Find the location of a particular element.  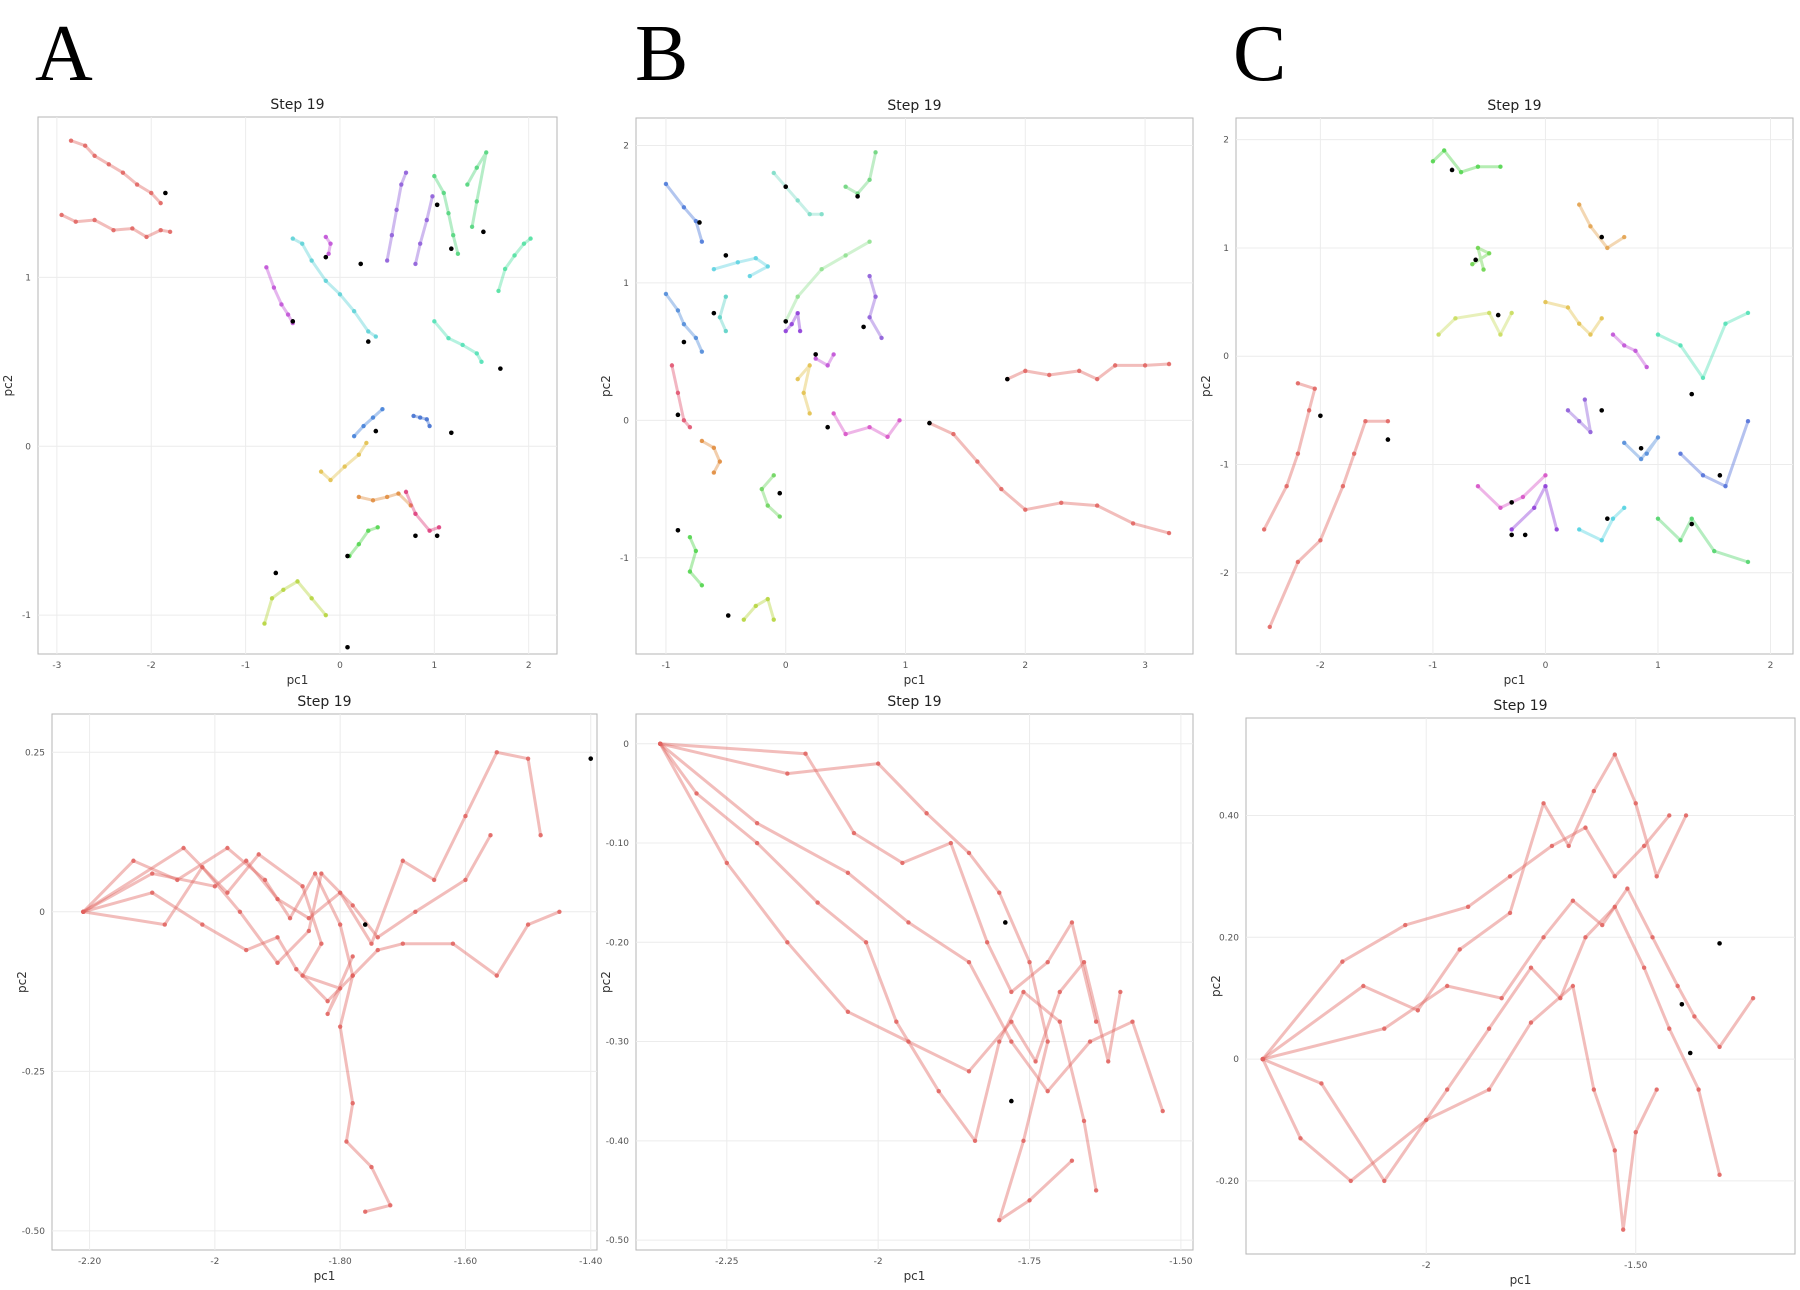

x-tick-label: -1 is located at coordinates (245, 666).